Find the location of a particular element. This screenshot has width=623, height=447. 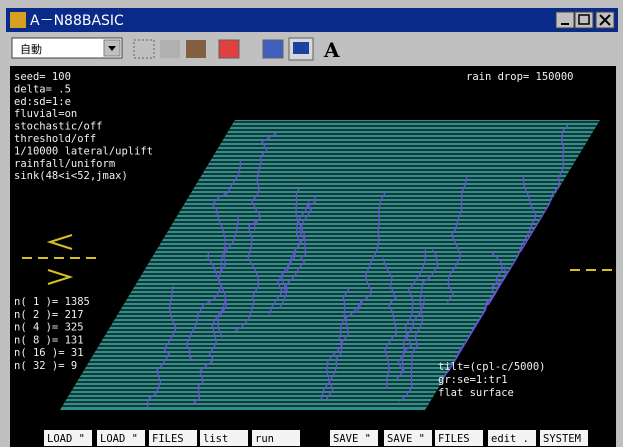

function-key-label: list is located at coordinates (215, 439).